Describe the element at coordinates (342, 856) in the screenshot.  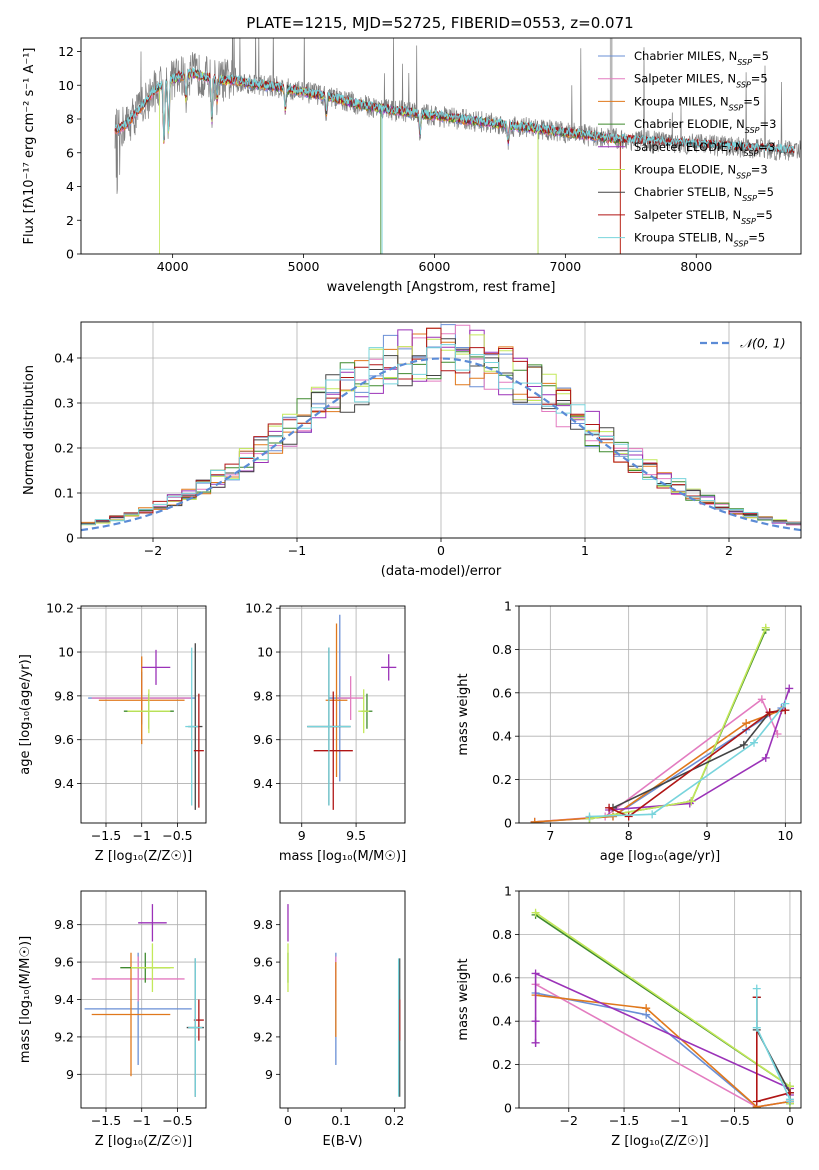
I see `x-axis-label: mass [log₁₀(M/M☉)]` at that location.